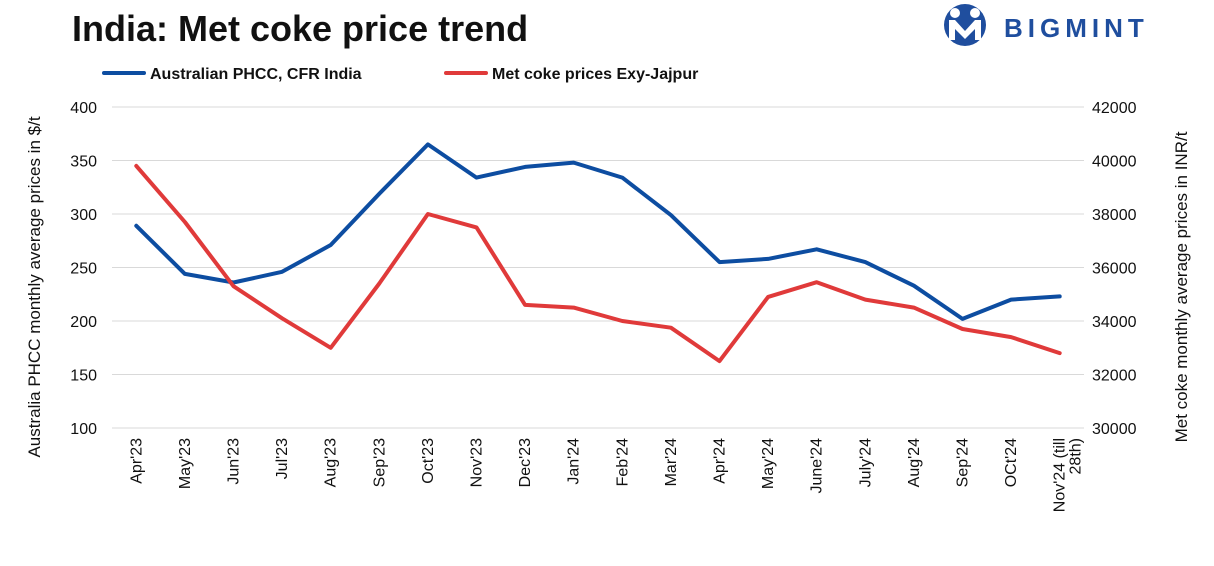  I want to click on x-tick-label: Aug'23, so click(331, 462).